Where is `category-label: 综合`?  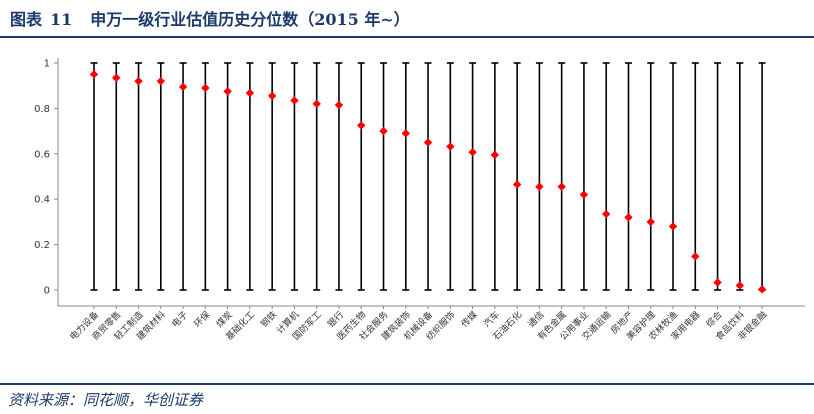 category-label: 综合 is located at coordinates (713, 319).